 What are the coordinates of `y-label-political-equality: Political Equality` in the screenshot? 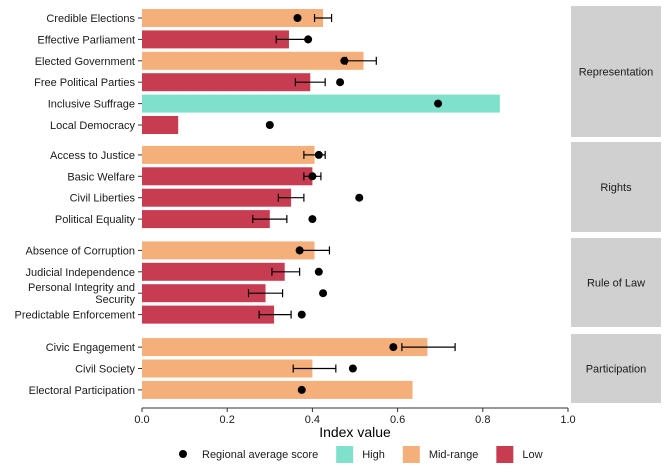 It's located at (95, 220).